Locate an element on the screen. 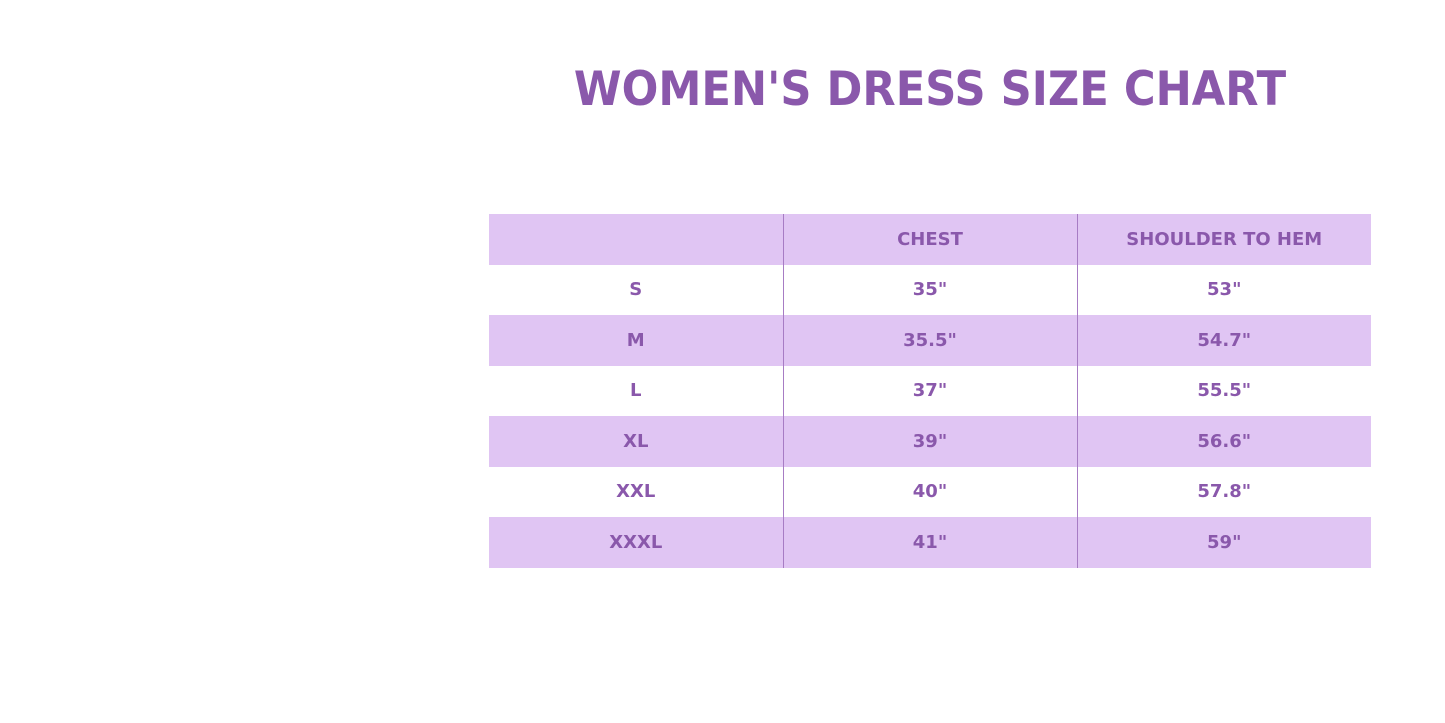 This screenshot has width=1445, height=723. header-size is located at coordinates (636, 239).